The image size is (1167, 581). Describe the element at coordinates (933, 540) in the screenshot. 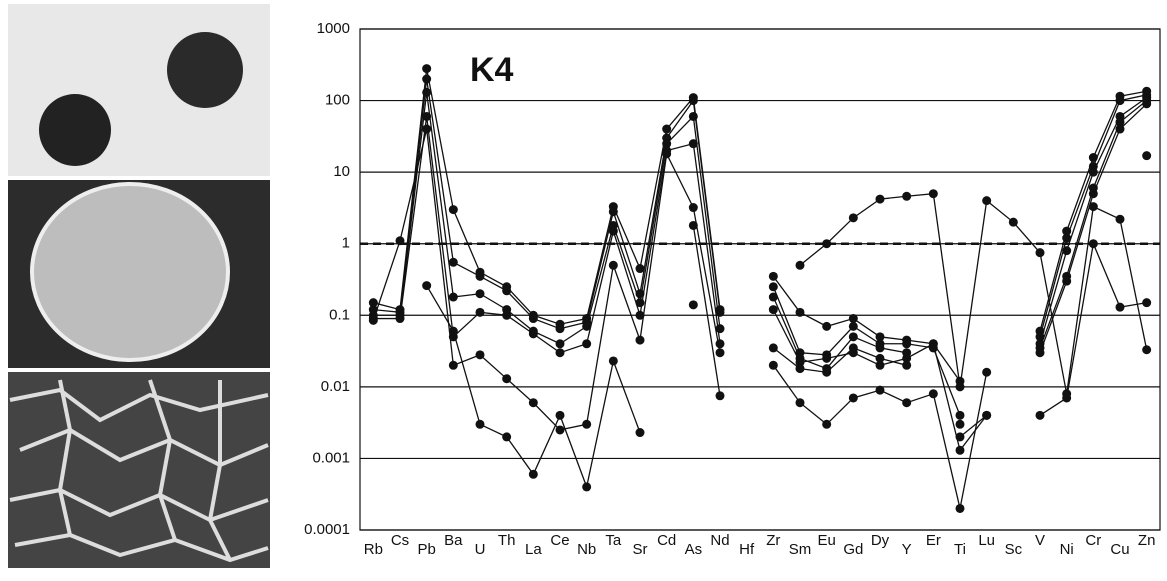

I see `x-tick-label: Er` at that location.